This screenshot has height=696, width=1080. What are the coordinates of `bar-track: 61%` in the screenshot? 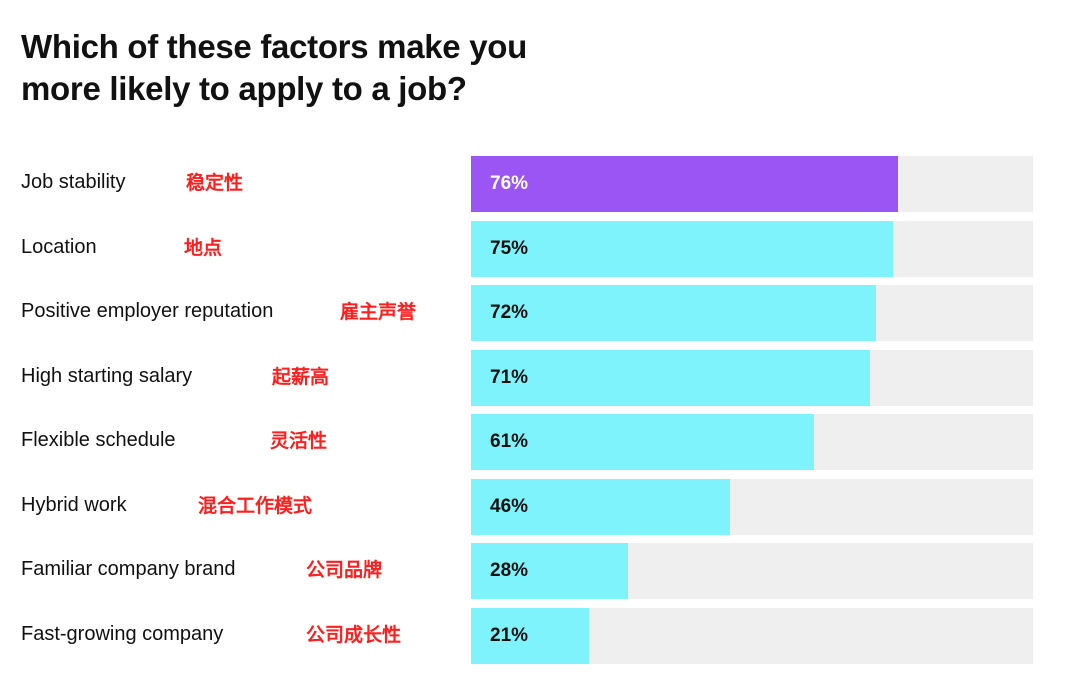 It's located at (752, 442).